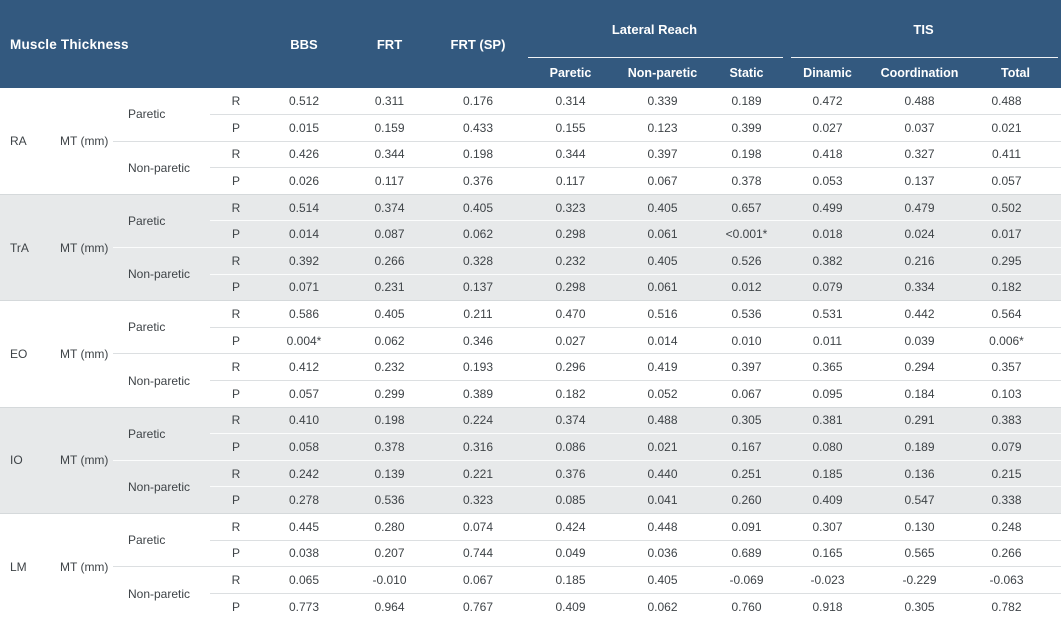  What do you see at coordinates (746, 340) in the screenshot?
I see `value-cell: 0.010` at bounding box center [746, 340].